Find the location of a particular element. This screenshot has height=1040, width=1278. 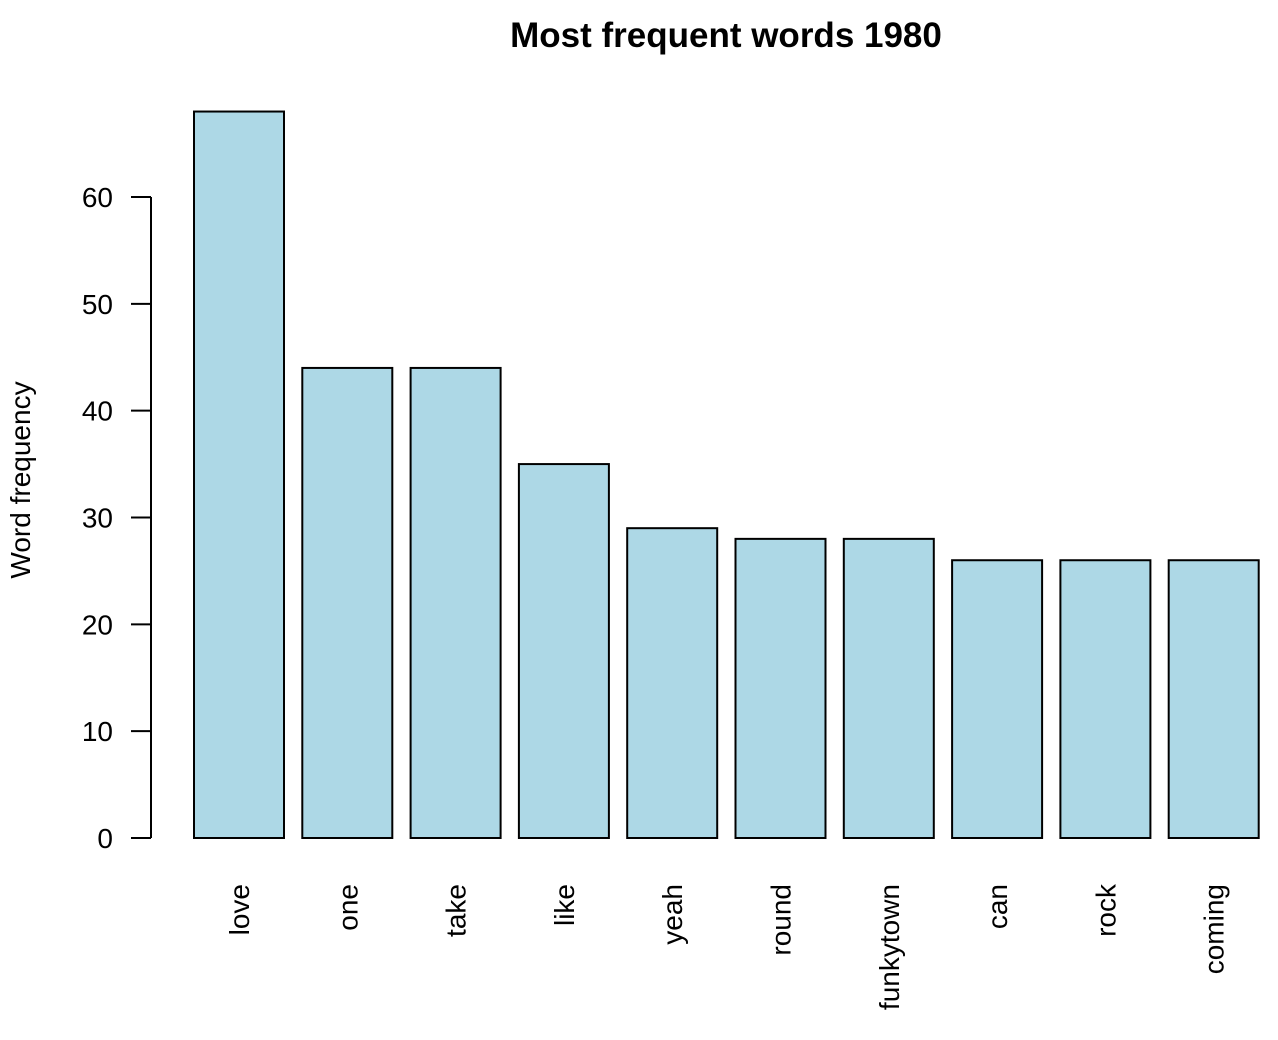

y-tick-label: 60 is located at coordinates (97, 197).